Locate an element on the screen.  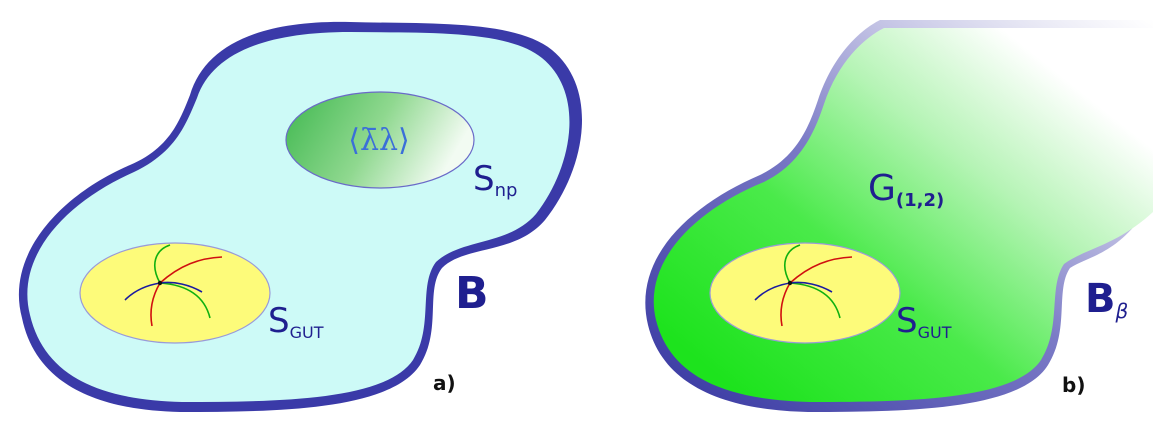
gut-curves is located at coordinates (173, 285).